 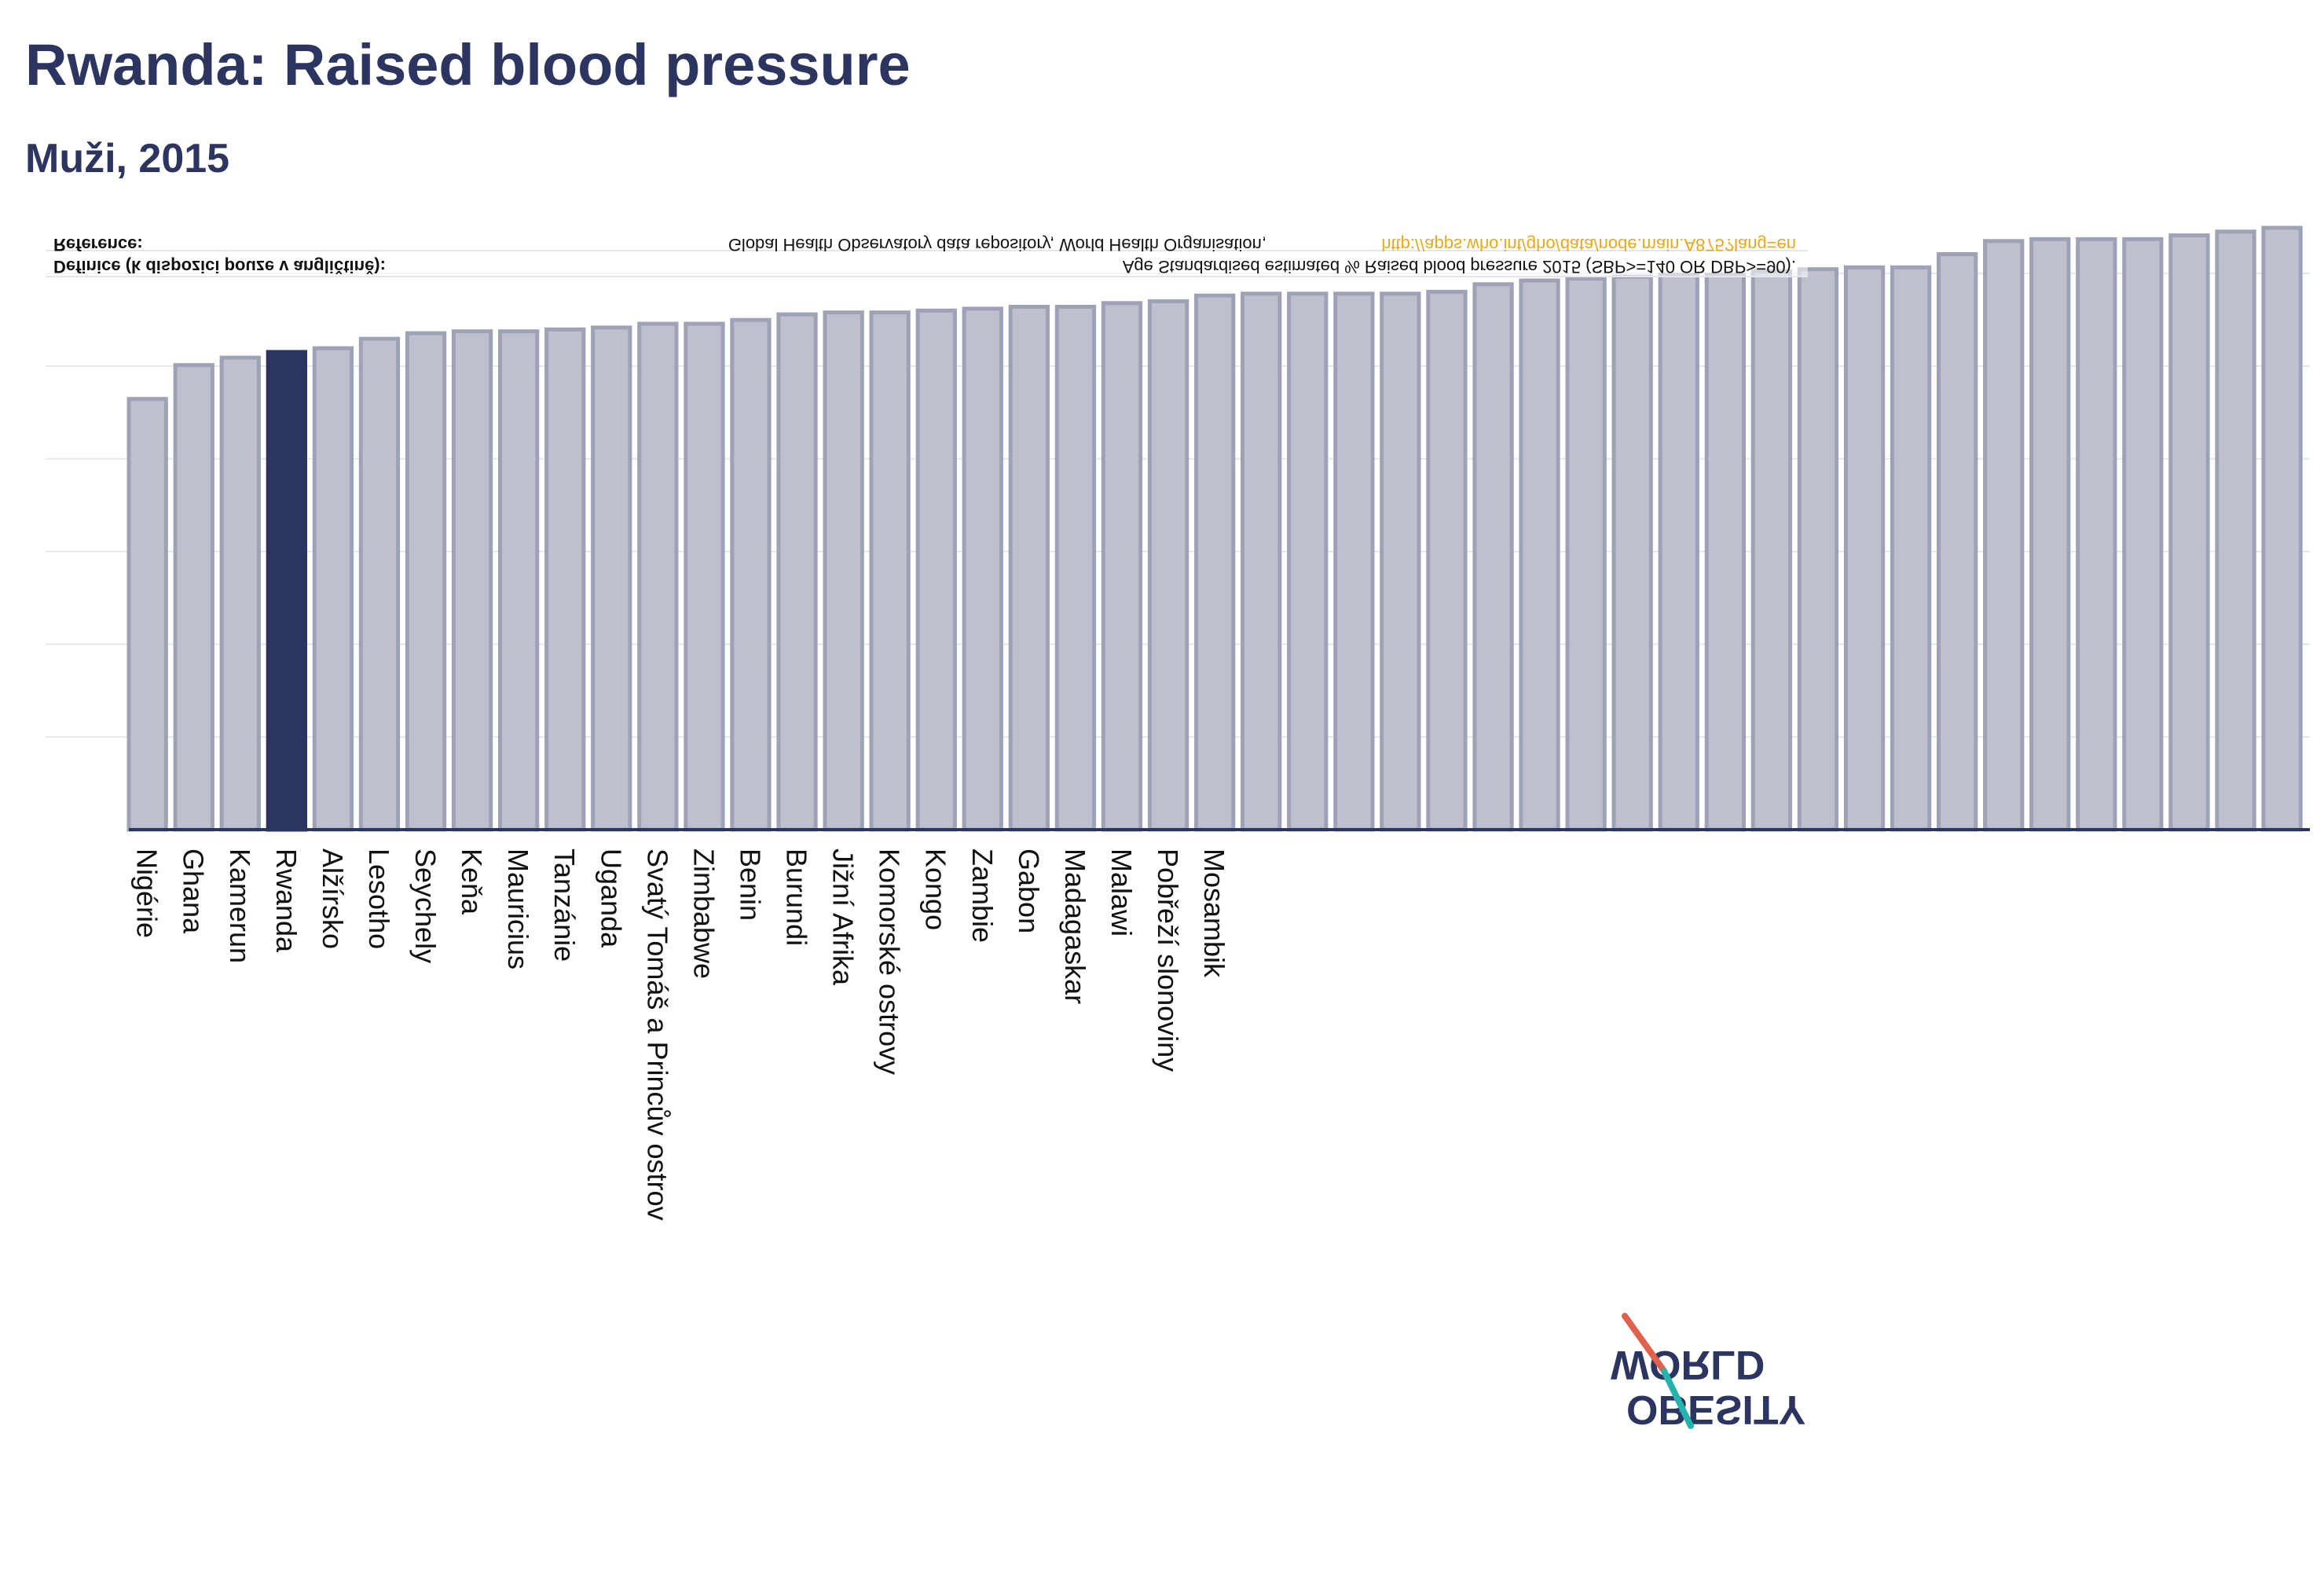 I want to click on bar-highlight, so click(x=287, y=591).